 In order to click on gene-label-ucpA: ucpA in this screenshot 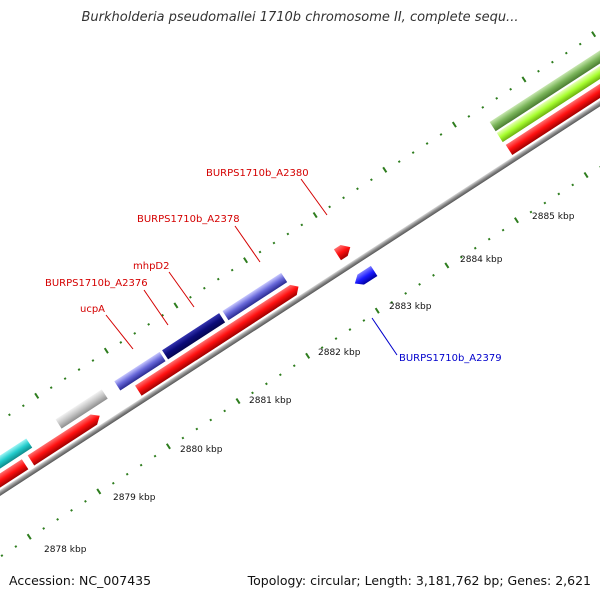, I will do `click(92, 309)`.